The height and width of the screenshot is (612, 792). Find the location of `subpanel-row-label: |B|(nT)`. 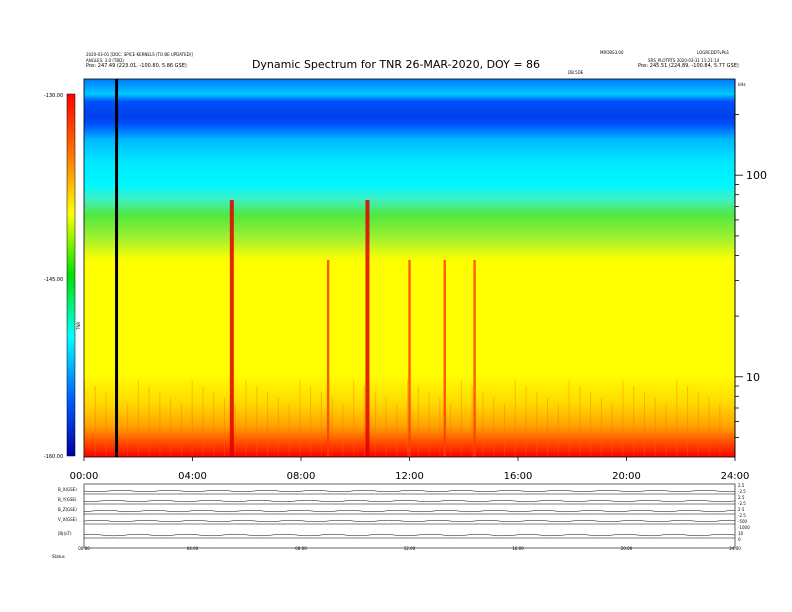

subpanel-row-label: |B|(nT) is located at coordinates (65, 533).